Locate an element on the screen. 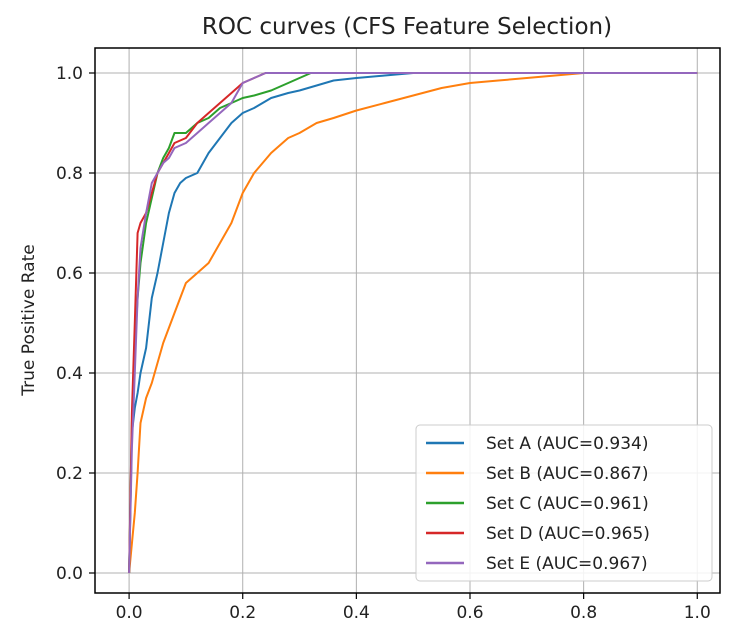 Image resolution: width=735 pixels, height=625 pixels. legend-box is located at coordinates (564, 503).